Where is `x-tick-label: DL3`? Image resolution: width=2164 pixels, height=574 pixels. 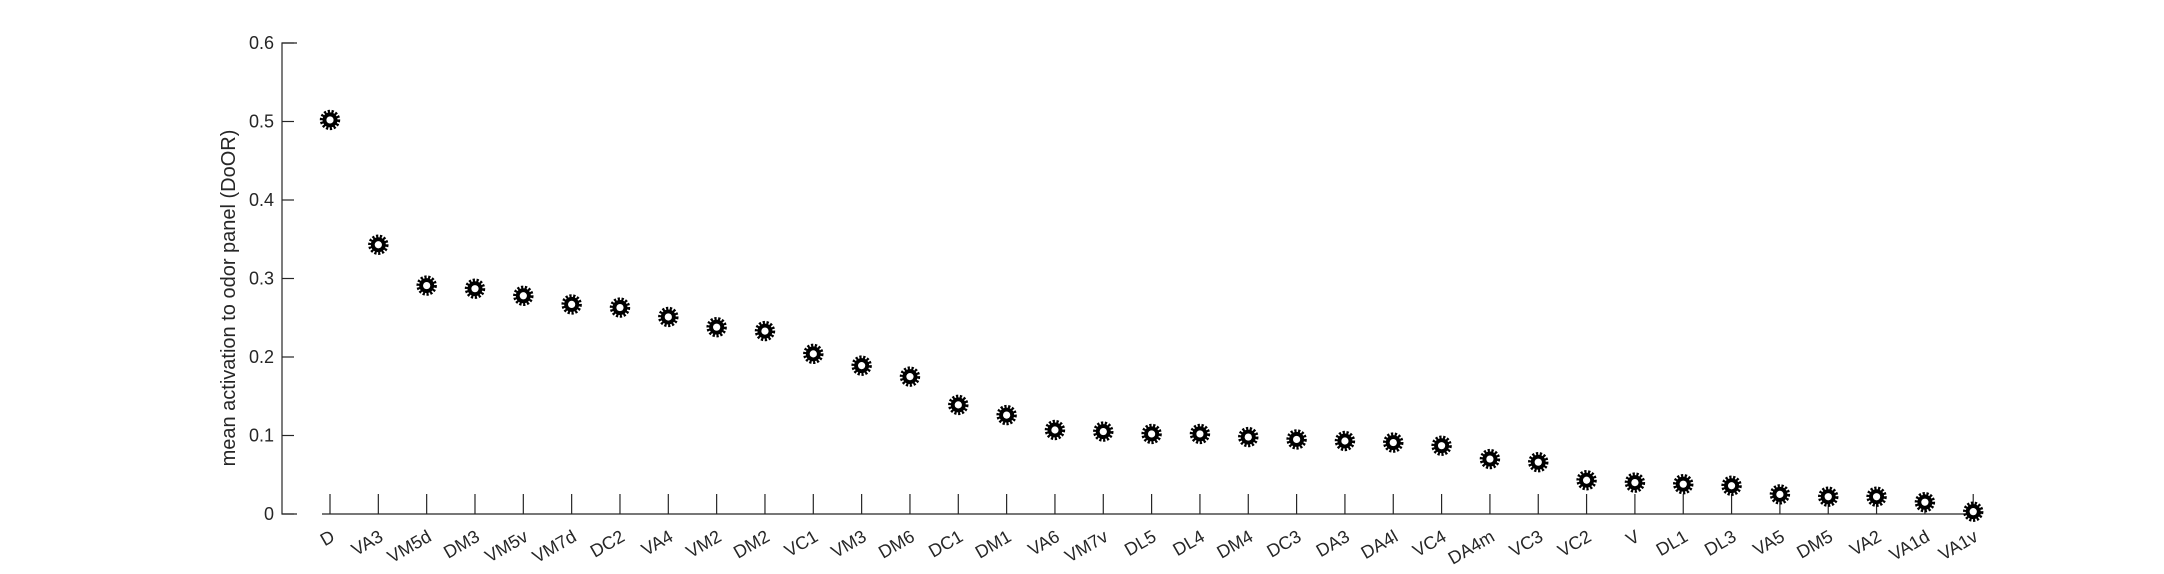
x-tick-label: DL3 is located at coordinates (1720, 543).